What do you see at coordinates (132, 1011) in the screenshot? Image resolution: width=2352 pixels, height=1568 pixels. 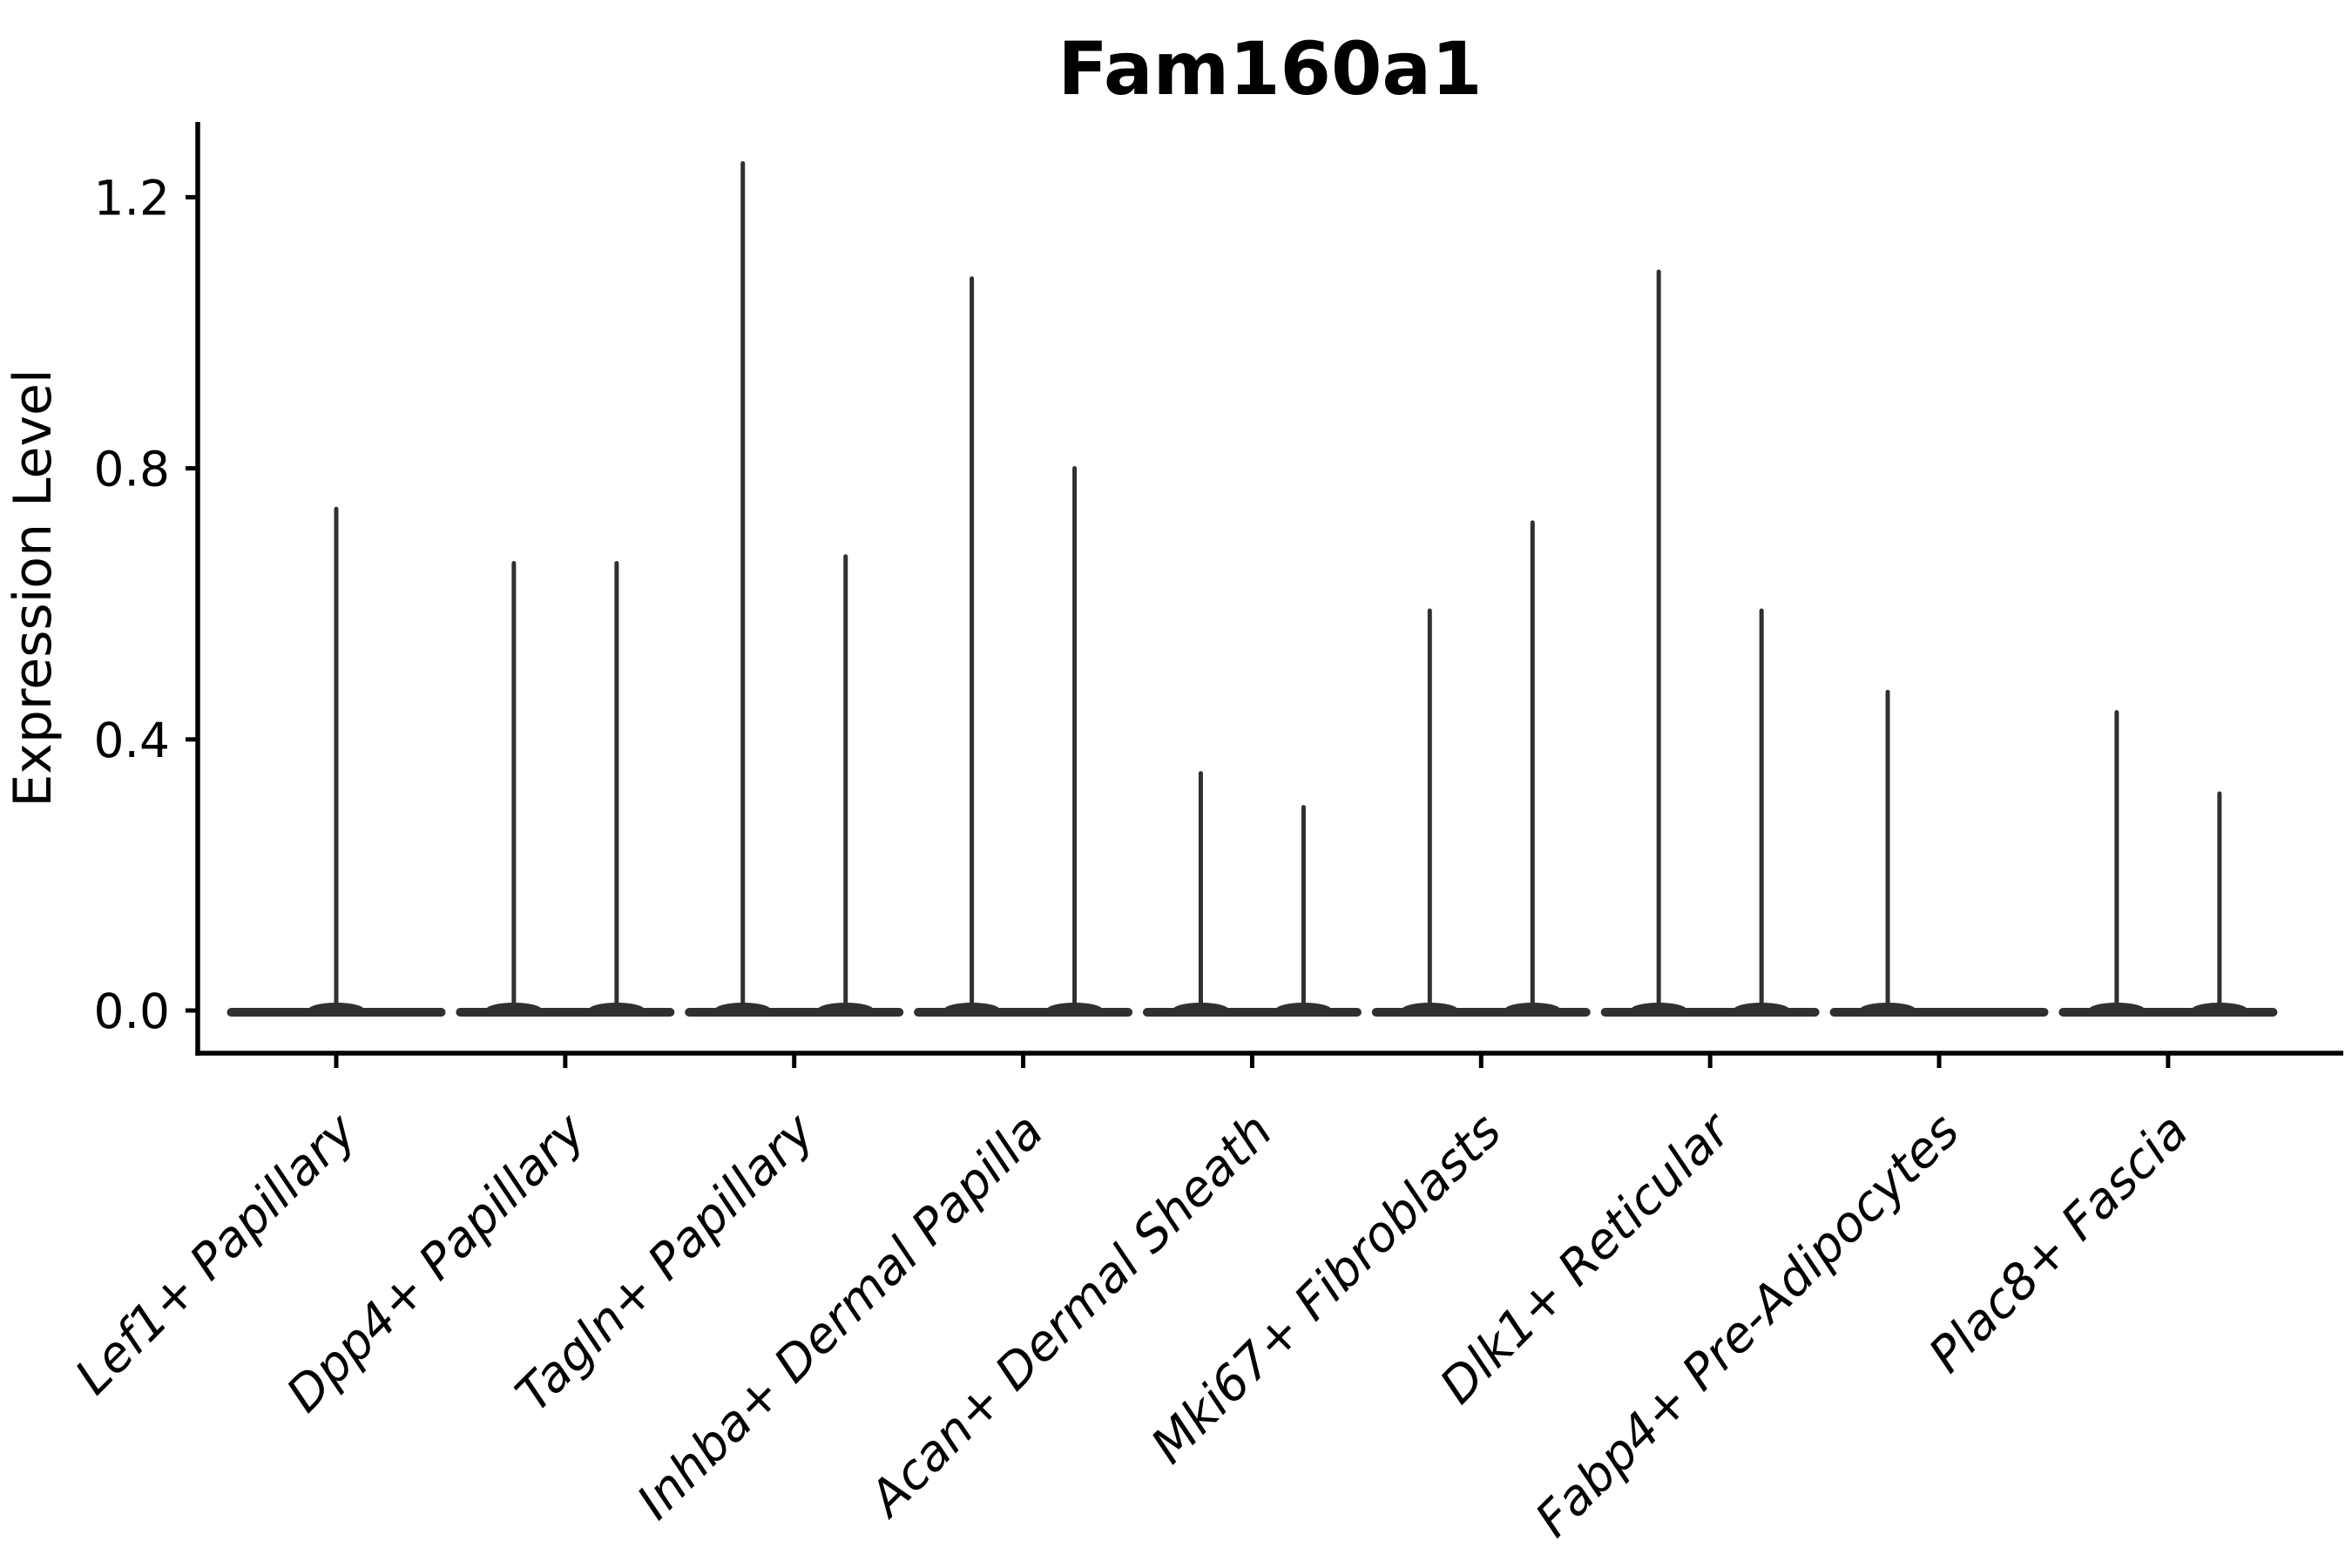 I see `y-tick-label: 0.0` at bounding box center [132, 1011].